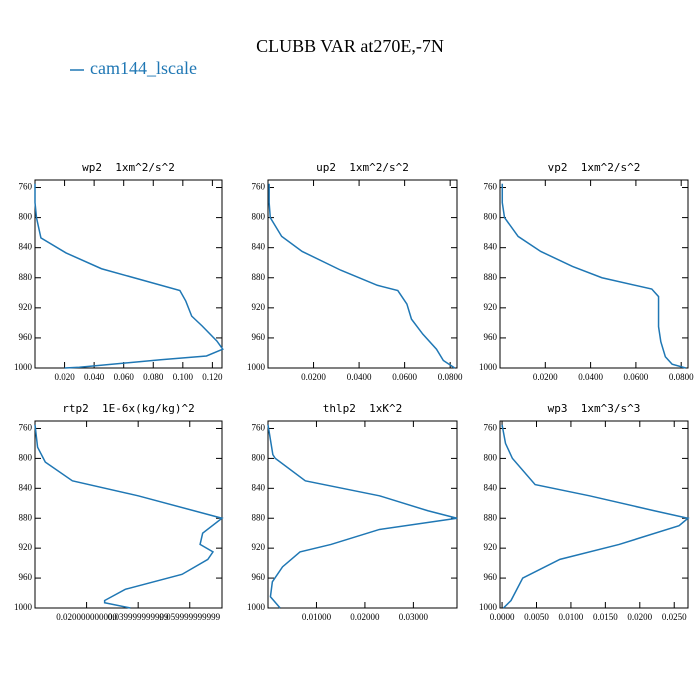 This screenshot has width=700, height=700. What do you see at coordinates (64, 377) in the screenshot?
I see `x-tick-label: 0.020` at bounding box center [64, 377].